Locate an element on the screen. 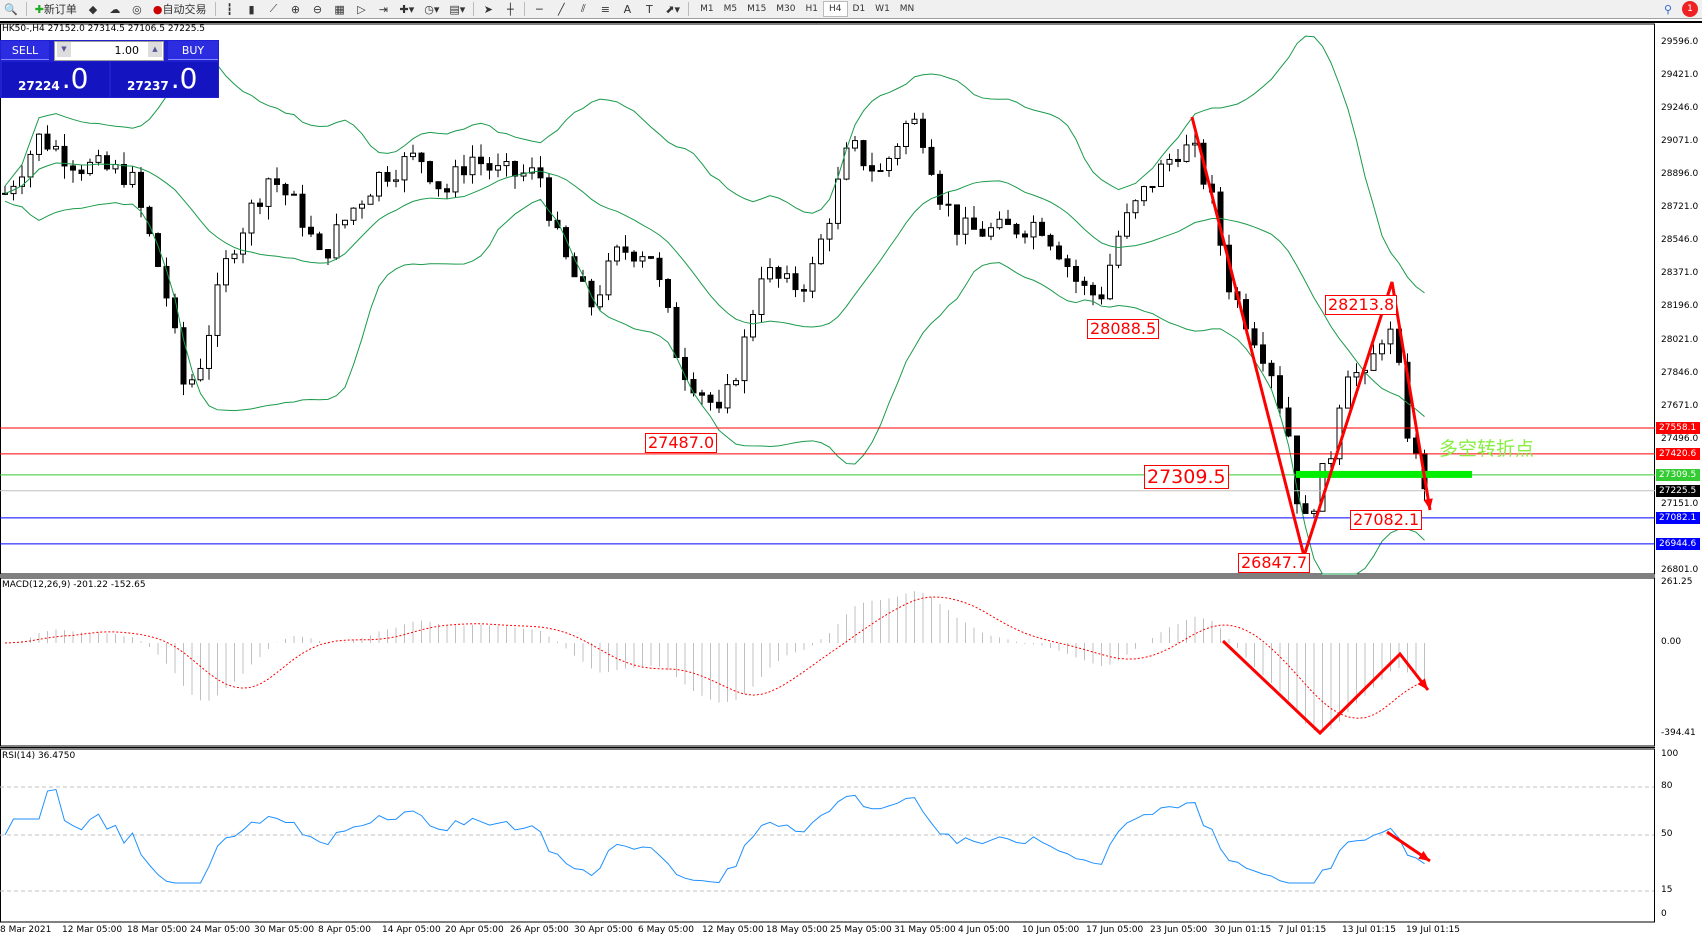  price-axis-label: 26801.0 is located at coordinates (1680, 569).